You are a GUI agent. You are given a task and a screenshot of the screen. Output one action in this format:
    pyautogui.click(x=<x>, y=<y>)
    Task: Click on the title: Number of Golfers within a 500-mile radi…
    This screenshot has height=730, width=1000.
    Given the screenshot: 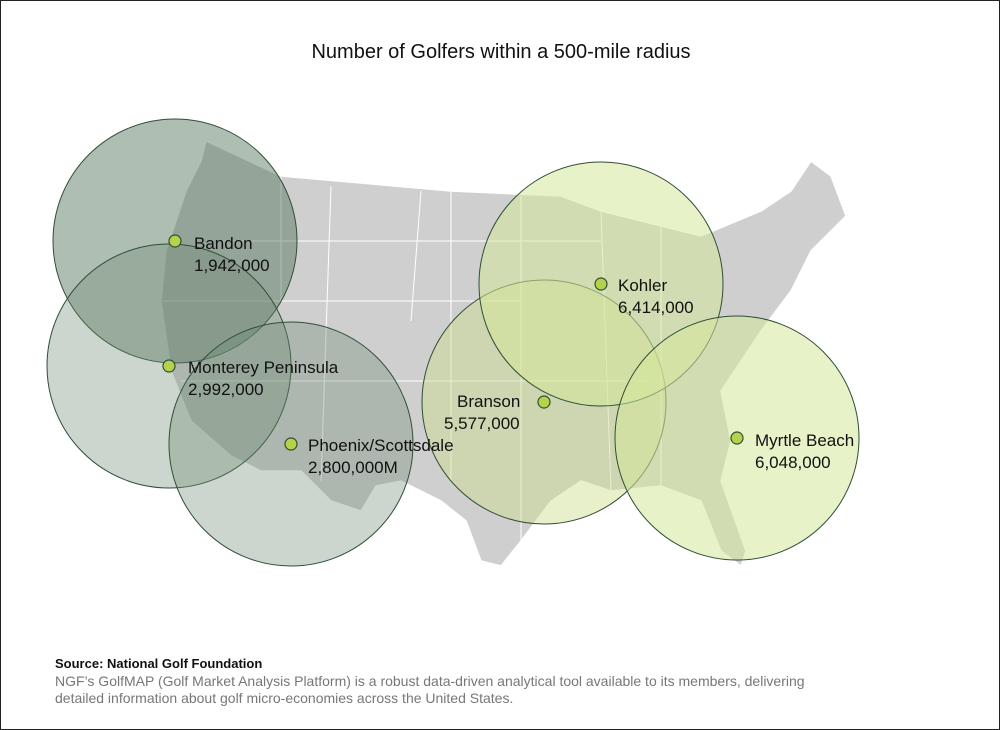 What is the action you would take?
    pyautogui.click(x=501, y=52)
    